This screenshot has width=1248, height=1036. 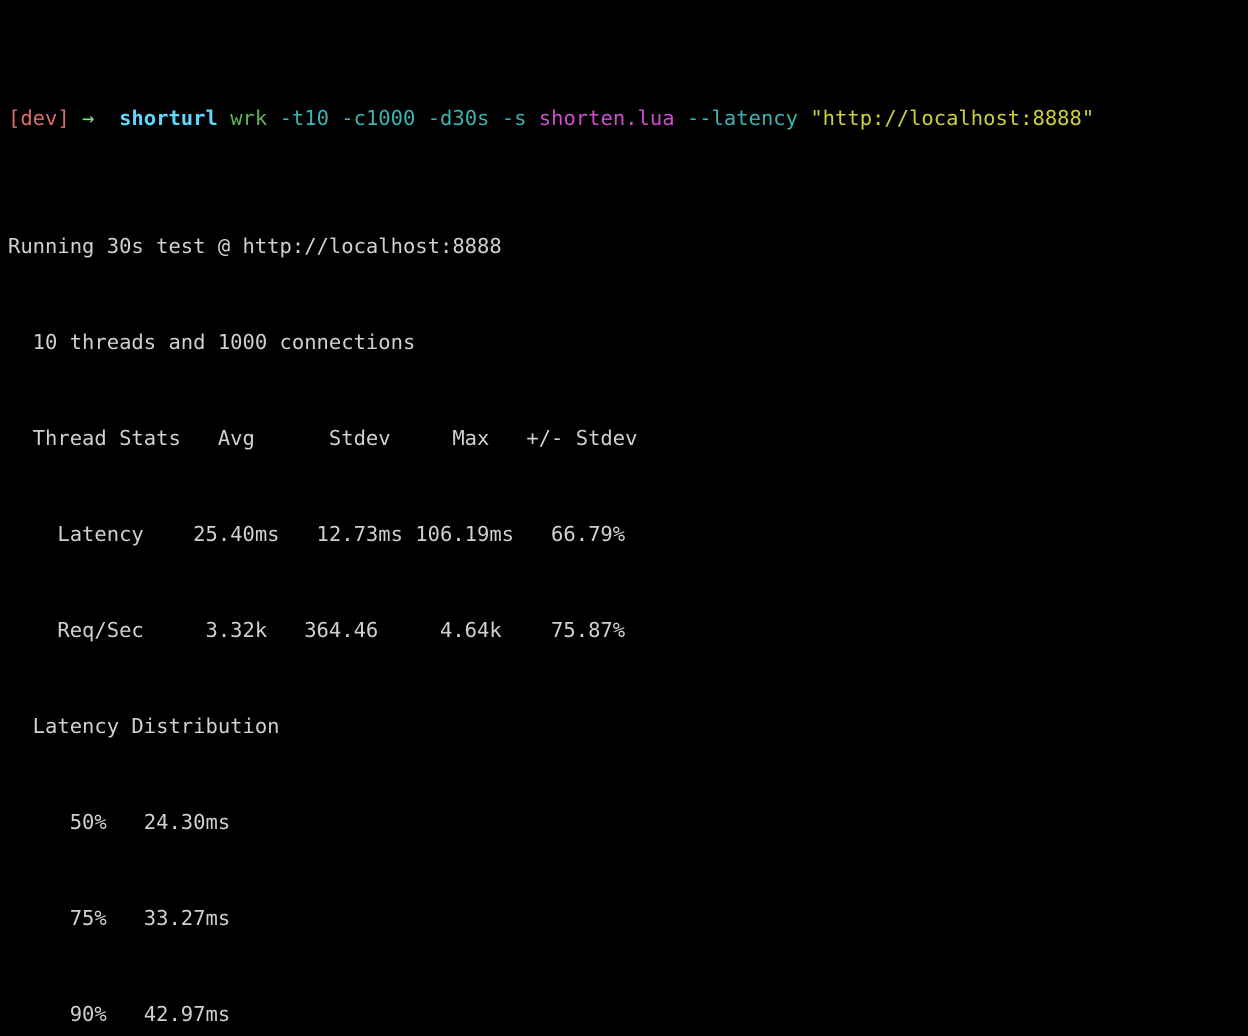 What do you see at coordinates (323, 438) in the screenshot?
I see `output-line-thread-stats-header: Thread Stats Avg Stdev Max +/- Stdev` at bounding box center [323, 438].